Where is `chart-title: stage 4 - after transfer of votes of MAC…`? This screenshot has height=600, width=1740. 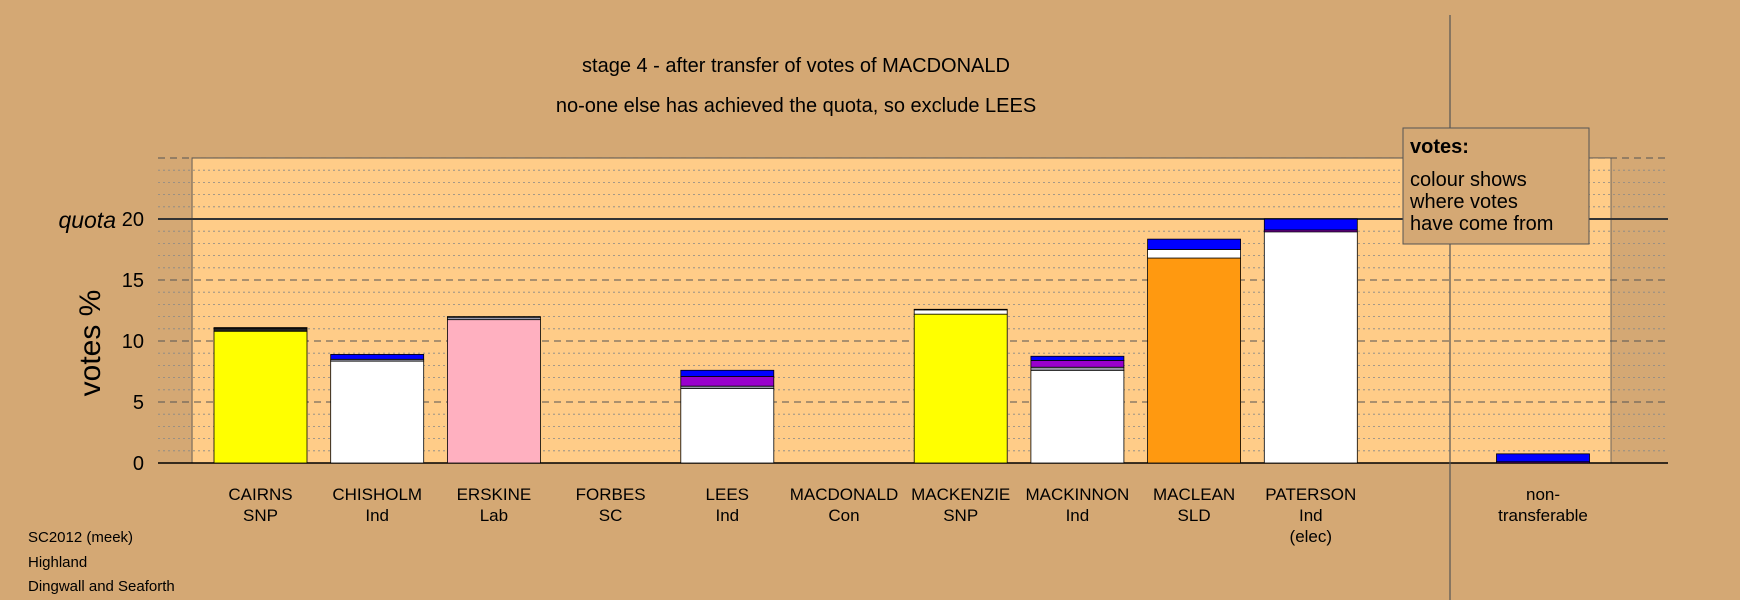 chart-title: stage 4 - after transfer of votes of MAC… is located at coordinates (796, 66).